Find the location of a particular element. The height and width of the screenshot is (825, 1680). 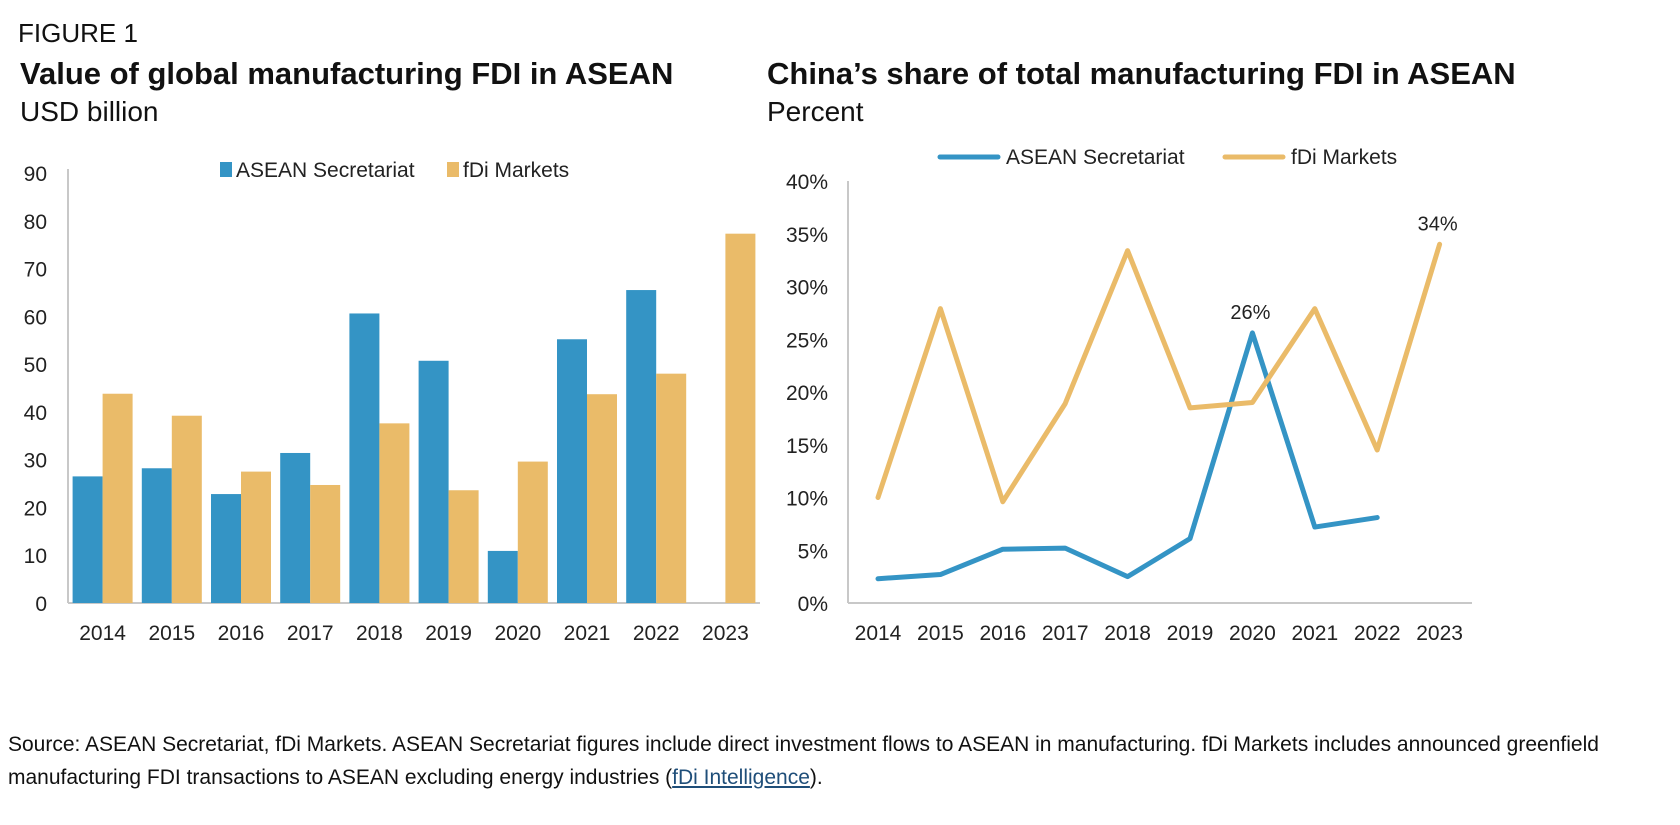

bar-asean-2016 is located at coordinates (226, 548).